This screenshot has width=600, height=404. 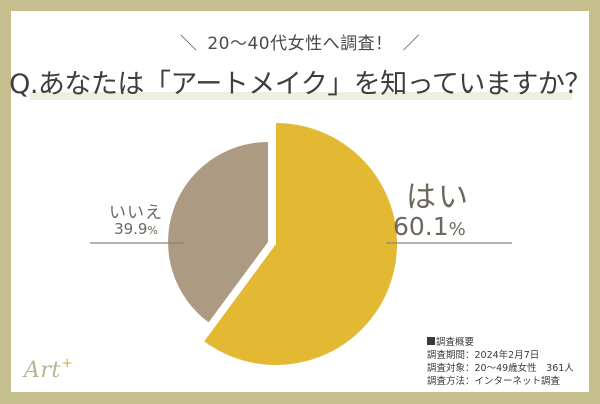 I want to click on label-yes-name: はい, so click(x=438, y=197).